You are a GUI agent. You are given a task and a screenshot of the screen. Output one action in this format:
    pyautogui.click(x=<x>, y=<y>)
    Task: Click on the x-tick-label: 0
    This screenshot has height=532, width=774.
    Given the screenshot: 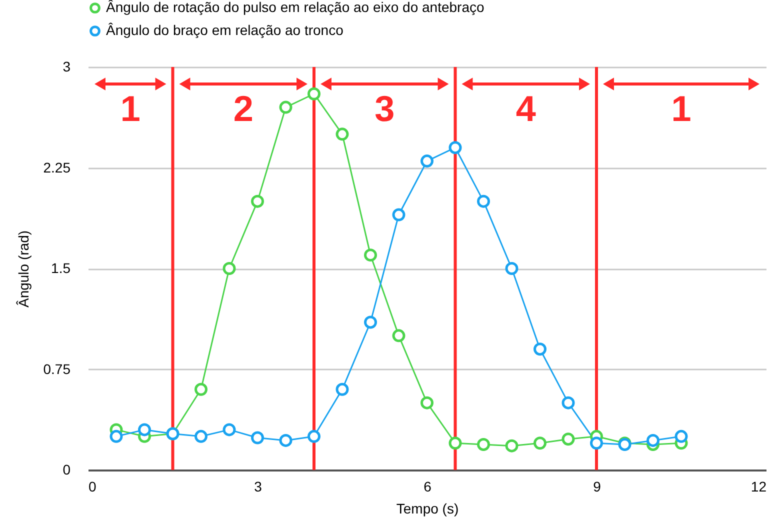 What is the action you would take?
    pyautogui.click(x=92, y=486)
    